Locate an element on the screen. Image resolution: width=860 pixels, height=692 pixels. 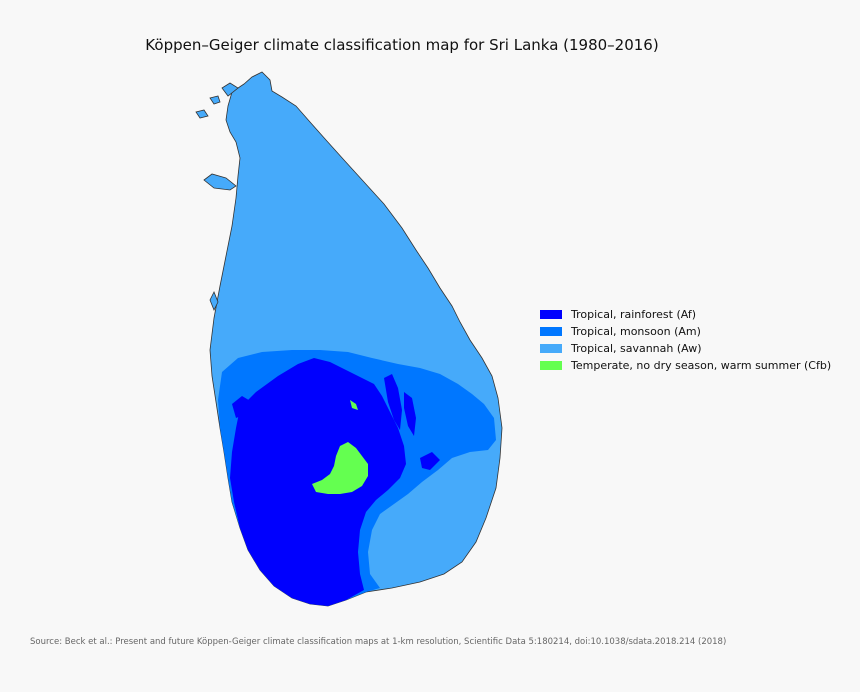
kalpitiya-spit is located at coordinates (214, 301).